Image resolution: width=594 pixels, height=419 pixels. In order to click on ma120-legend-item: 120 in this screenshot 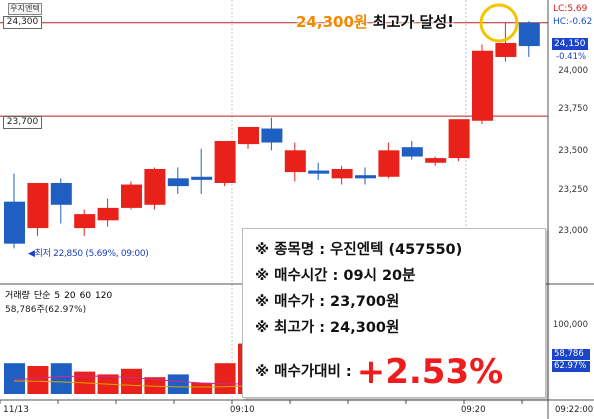, I will do `click(104, 296)`.